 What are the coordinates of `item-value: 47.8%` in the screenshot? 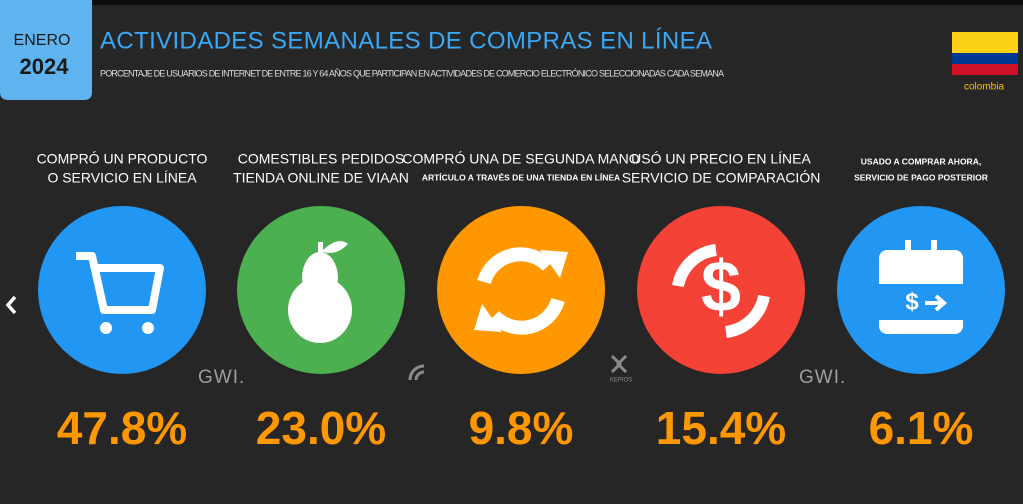 It's located at (122, 428).